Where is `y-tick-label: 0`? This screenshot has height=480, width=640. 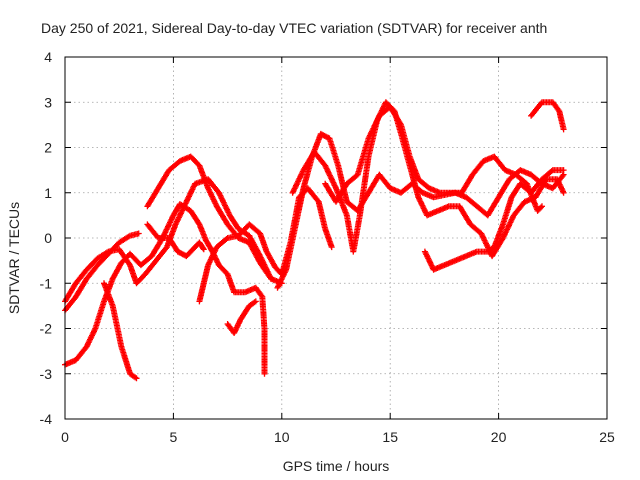 y-tick-label: 0 is located at coordinates (48, 238).